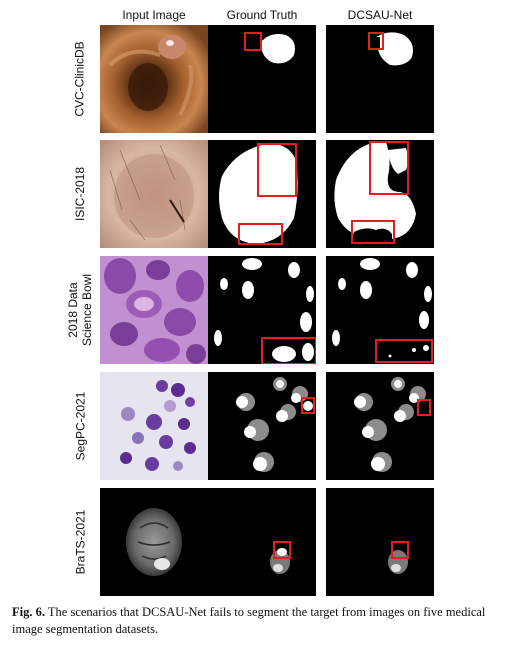 This screenshot has width=513, height=658. Describe the element at coordinates (154, 542) in the screenshot. I see `input-image-brats-2021` at that location.